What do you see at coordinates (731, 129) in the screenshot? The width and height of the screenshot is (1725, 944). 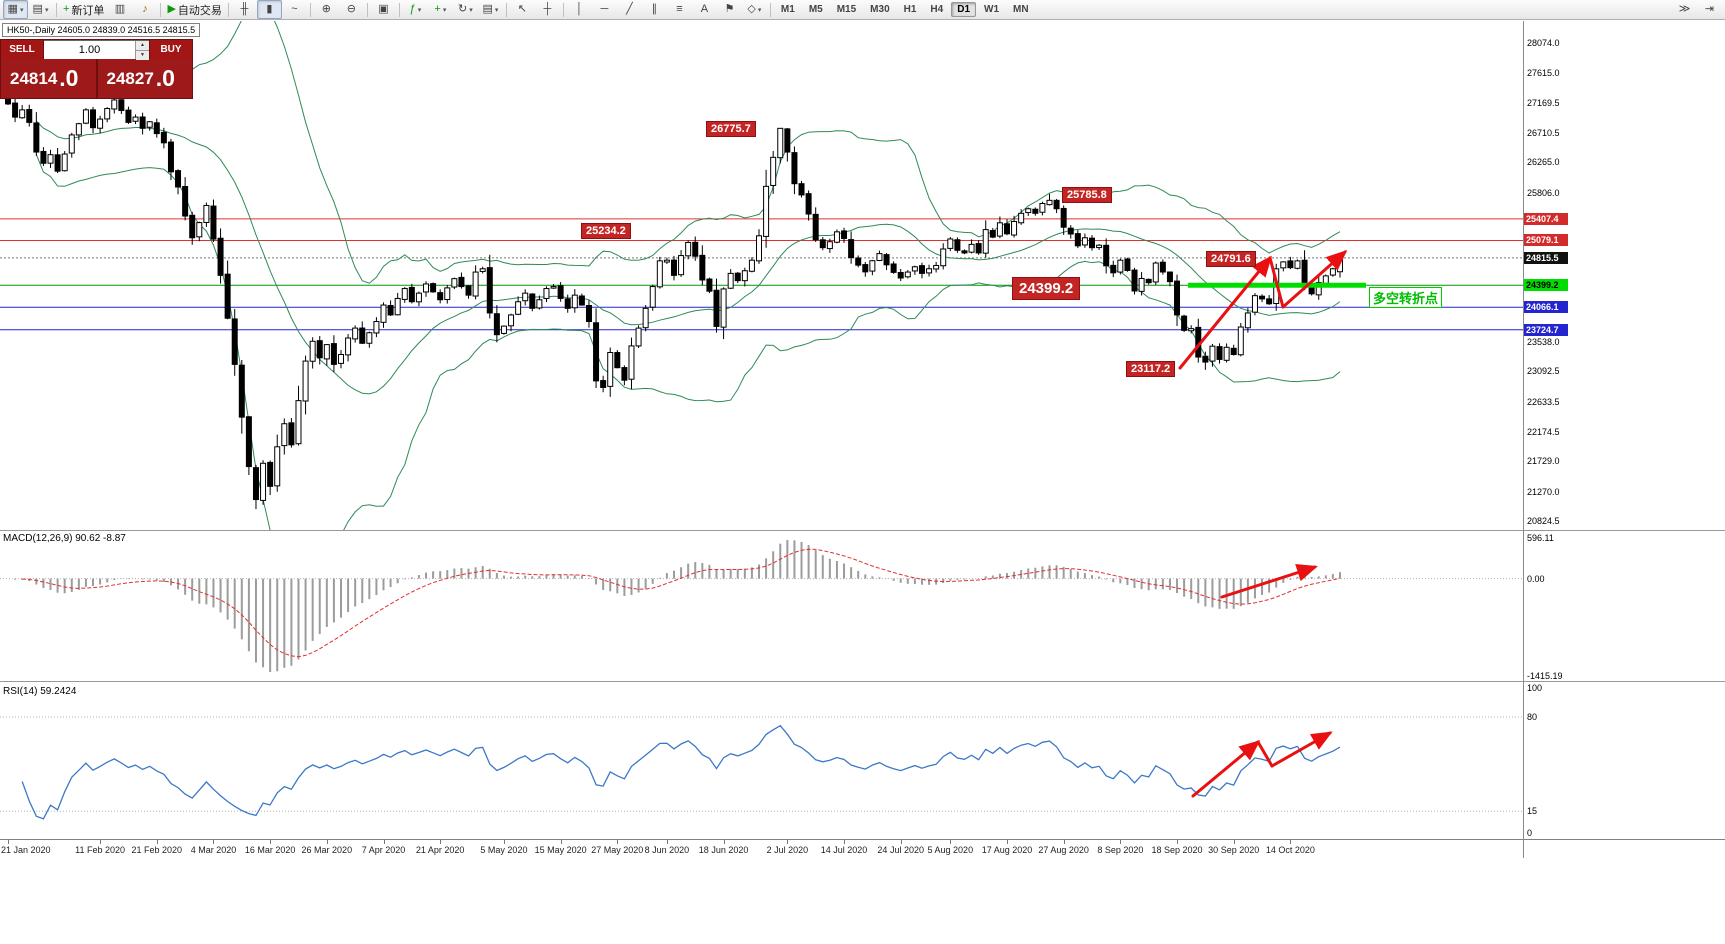 I see `price-annotation-label: 26775.7` at bounding box center [731, 129].